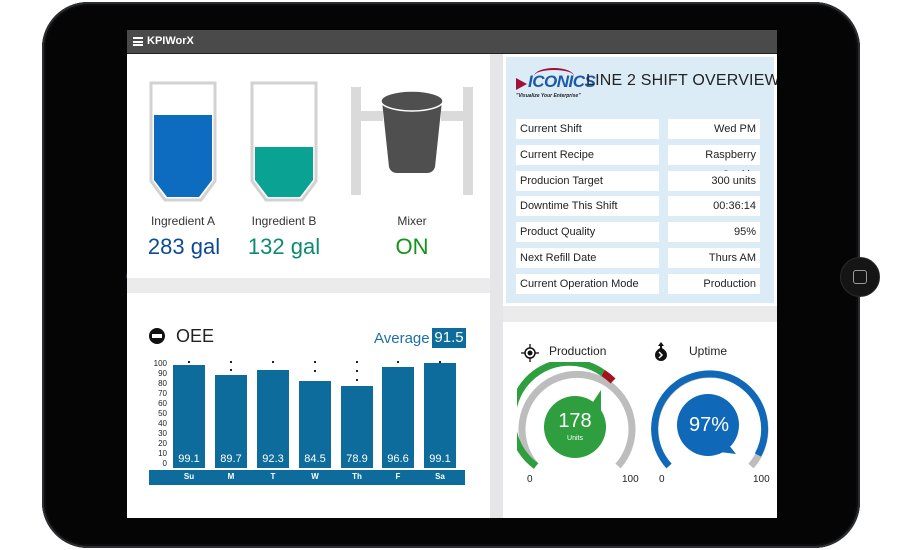 The width and height of the screenshot is (900, 550). What do you see at coordinates (183, 221) in the screenshot?
I see `ingredient-a-label: Ingredient A` at bounding box center [183, 221].